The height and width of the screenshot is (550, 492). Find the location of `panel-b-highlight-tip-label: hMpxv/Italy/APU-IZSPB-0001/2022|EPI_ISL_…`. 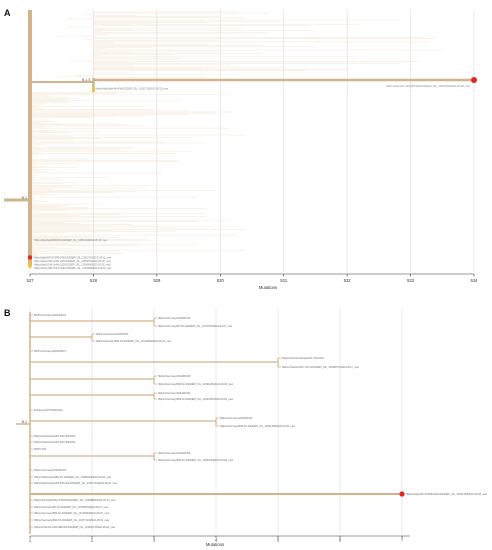

panel-b-highlight-tip-label: hMpxv/Italy/APU-IZSPB-0001/2022|EPI_ISL_… is located at coordinates (446, 494).